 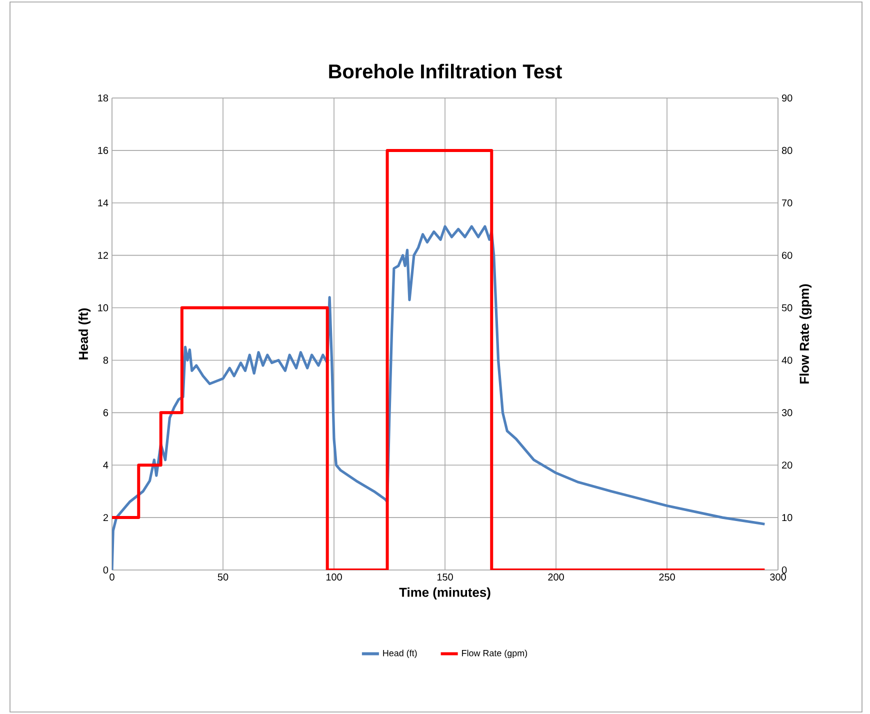 What do you see at coordinates (445, 71) in the screenshot?
I see `chart-title: Borehole Infiltration Test` at bounding box center [445, 71].